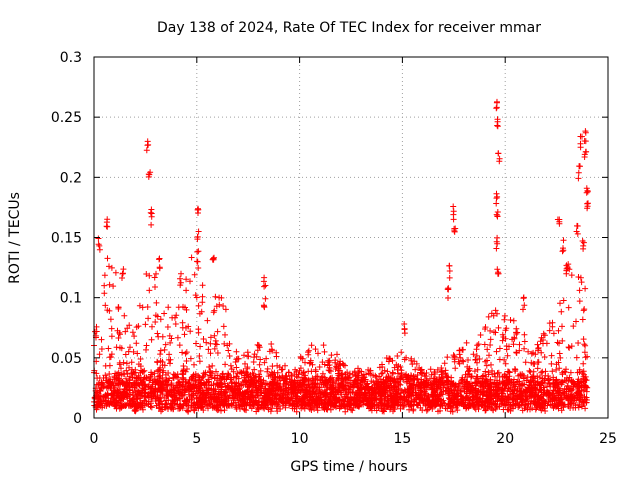 The width and height of the screenshot is (640, 480). I want to click on y-tick-label: 0.05, so click(66, 359).